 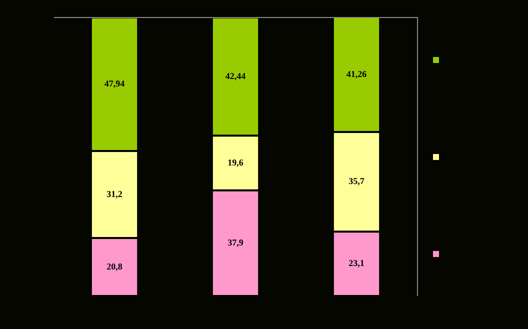 What do you see at coordinates (115, 83) in the screenshot?
I see `data-label: 47,94` at bounding box center [115, 83].